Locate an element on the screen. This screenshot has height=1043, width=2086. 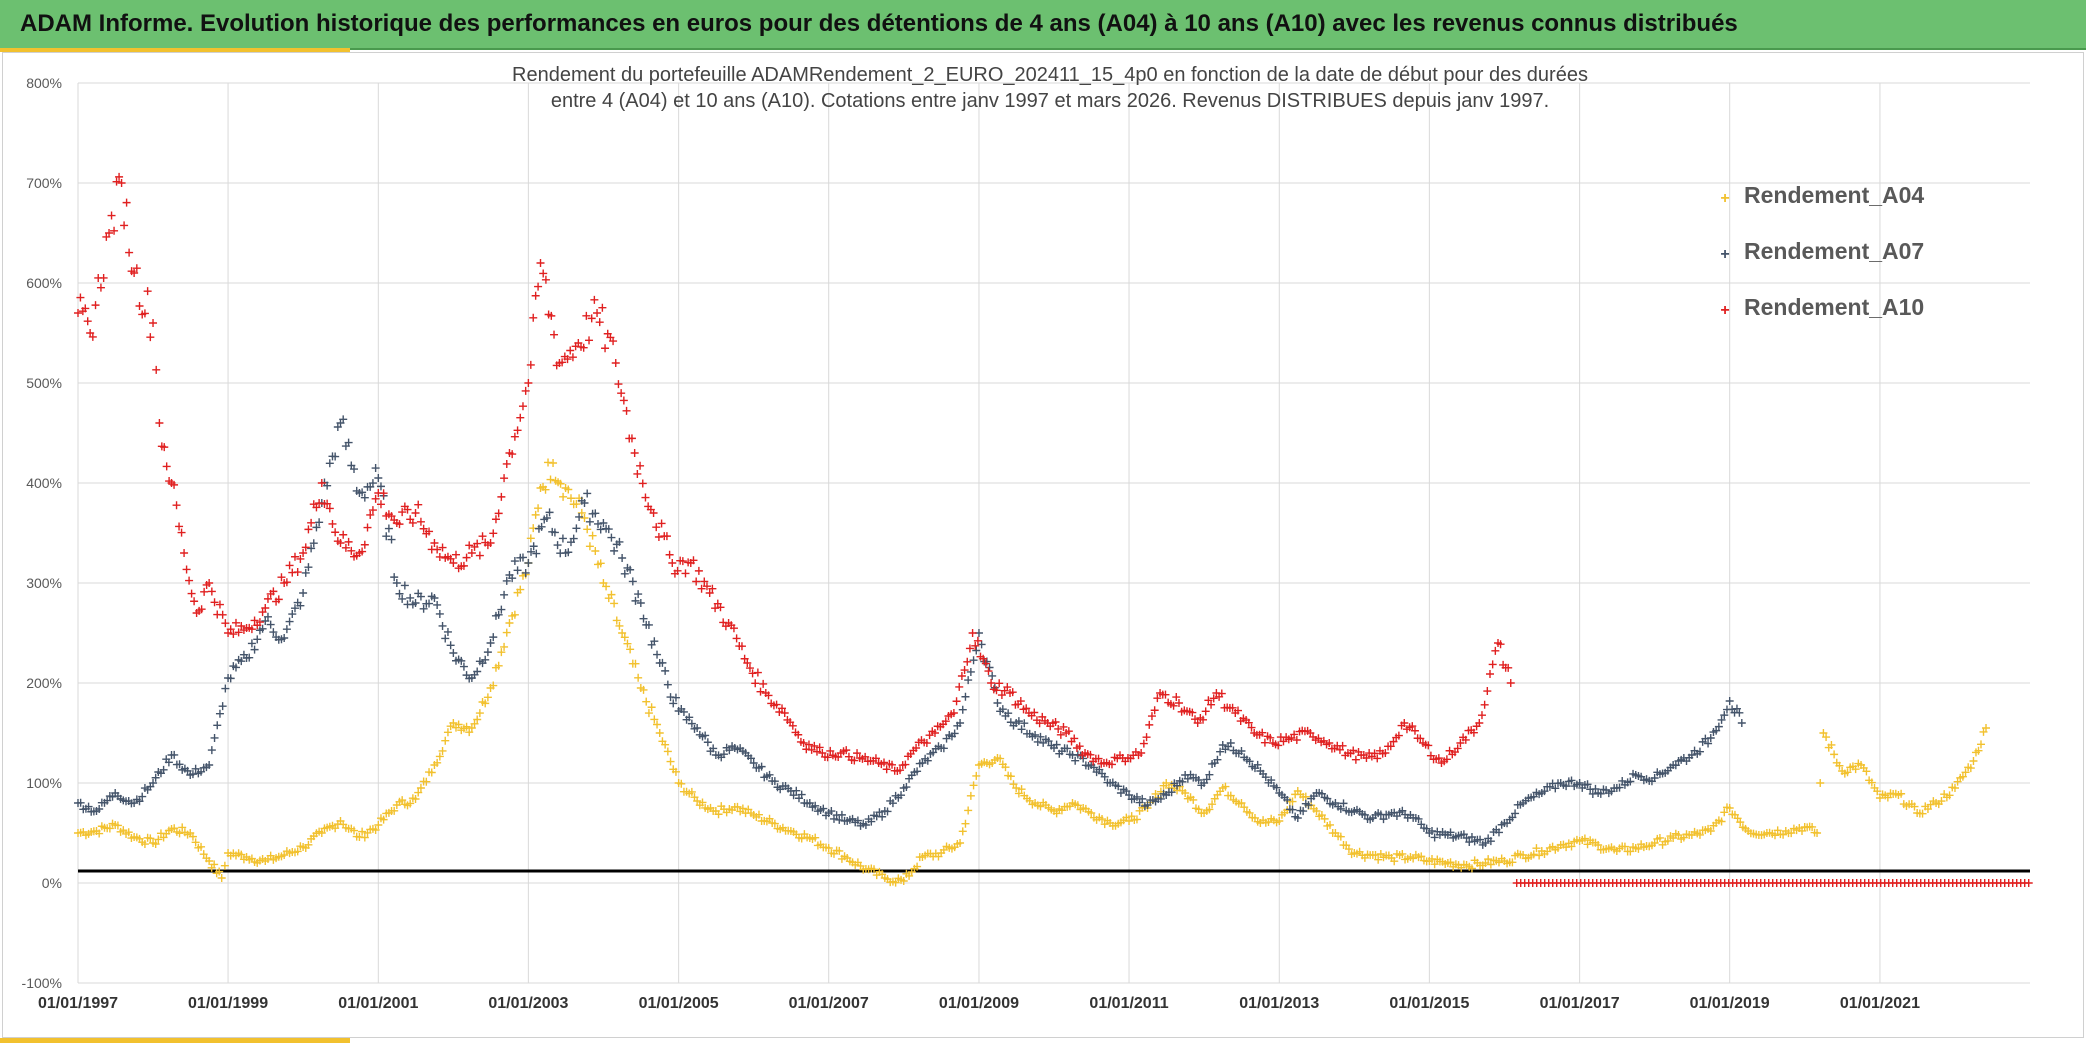
legend-marker-a04: + is located at coordinates (1725, 198).